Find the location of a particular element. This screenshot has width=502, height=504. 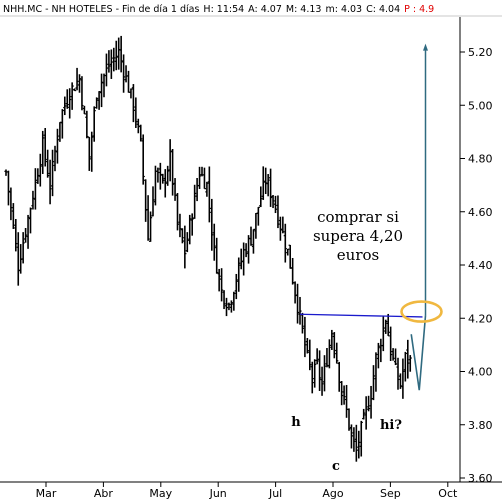

pattern-label-hi: hi? is located at coordinates (391, 425).